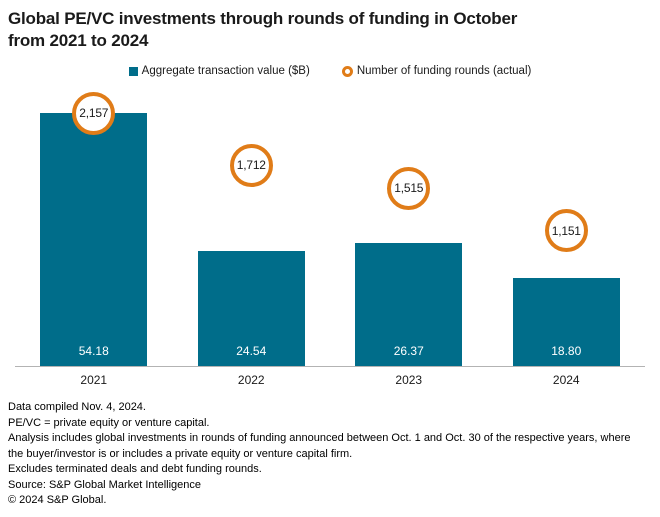 Image resolution: width=660 pixels, height=517 pixels. I want to click on x-axis-label-2021: 2021, so click(94, 380).